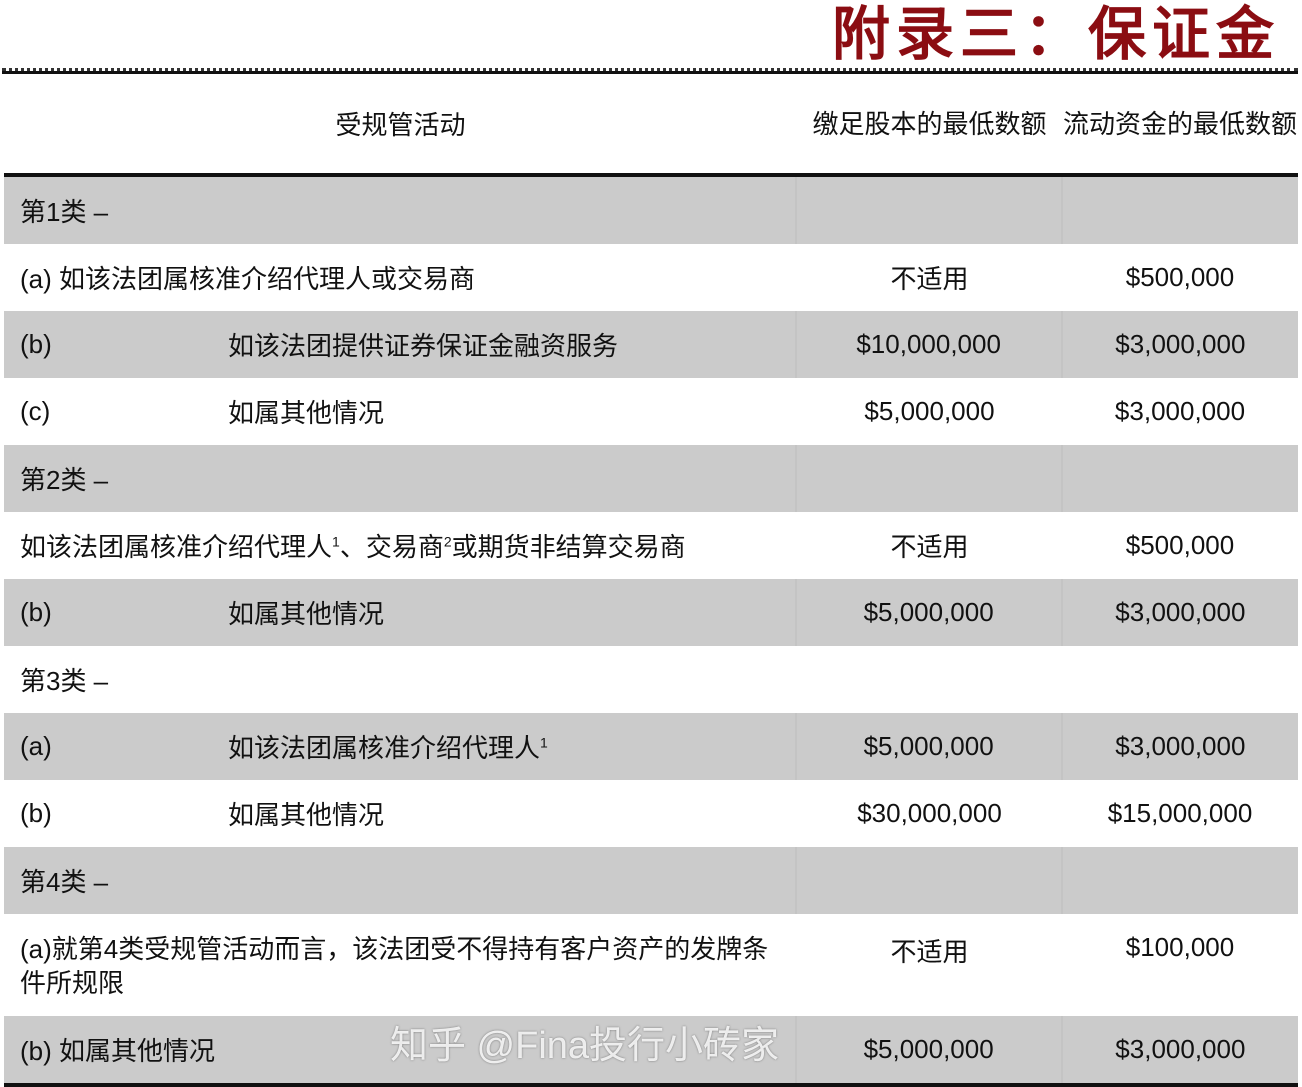  What do you see at coordinates (400, 411) in the screenshot?
I see `activity-cell: (c) 如属其他情况` at bounding box center [400, 411].